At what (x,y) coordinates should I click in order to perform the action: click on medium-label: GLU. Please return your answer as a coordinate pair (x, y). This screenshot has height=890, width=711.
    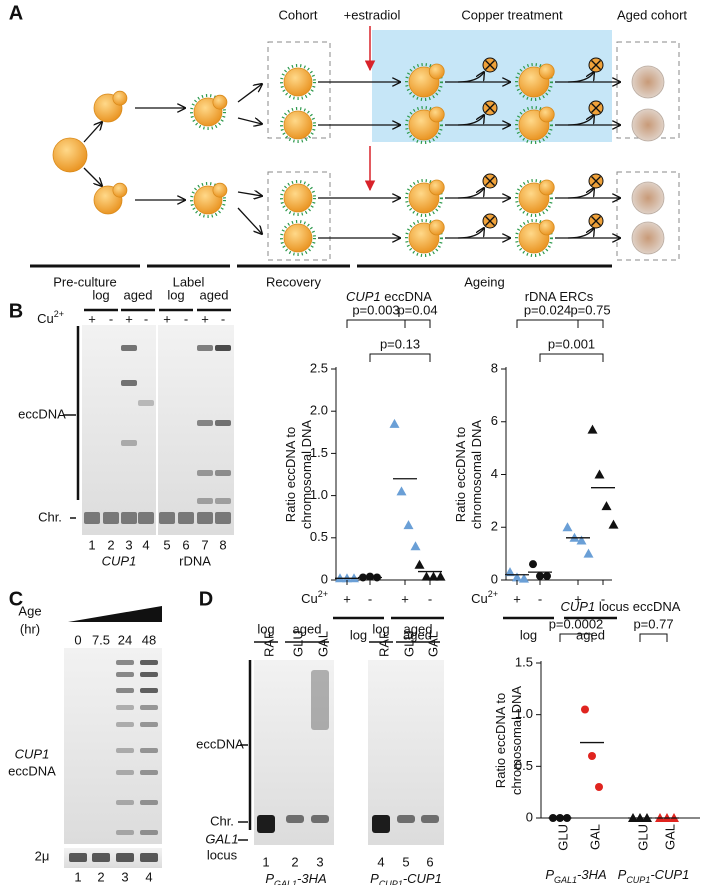
    Looking at the image, I should click on (297, 643).